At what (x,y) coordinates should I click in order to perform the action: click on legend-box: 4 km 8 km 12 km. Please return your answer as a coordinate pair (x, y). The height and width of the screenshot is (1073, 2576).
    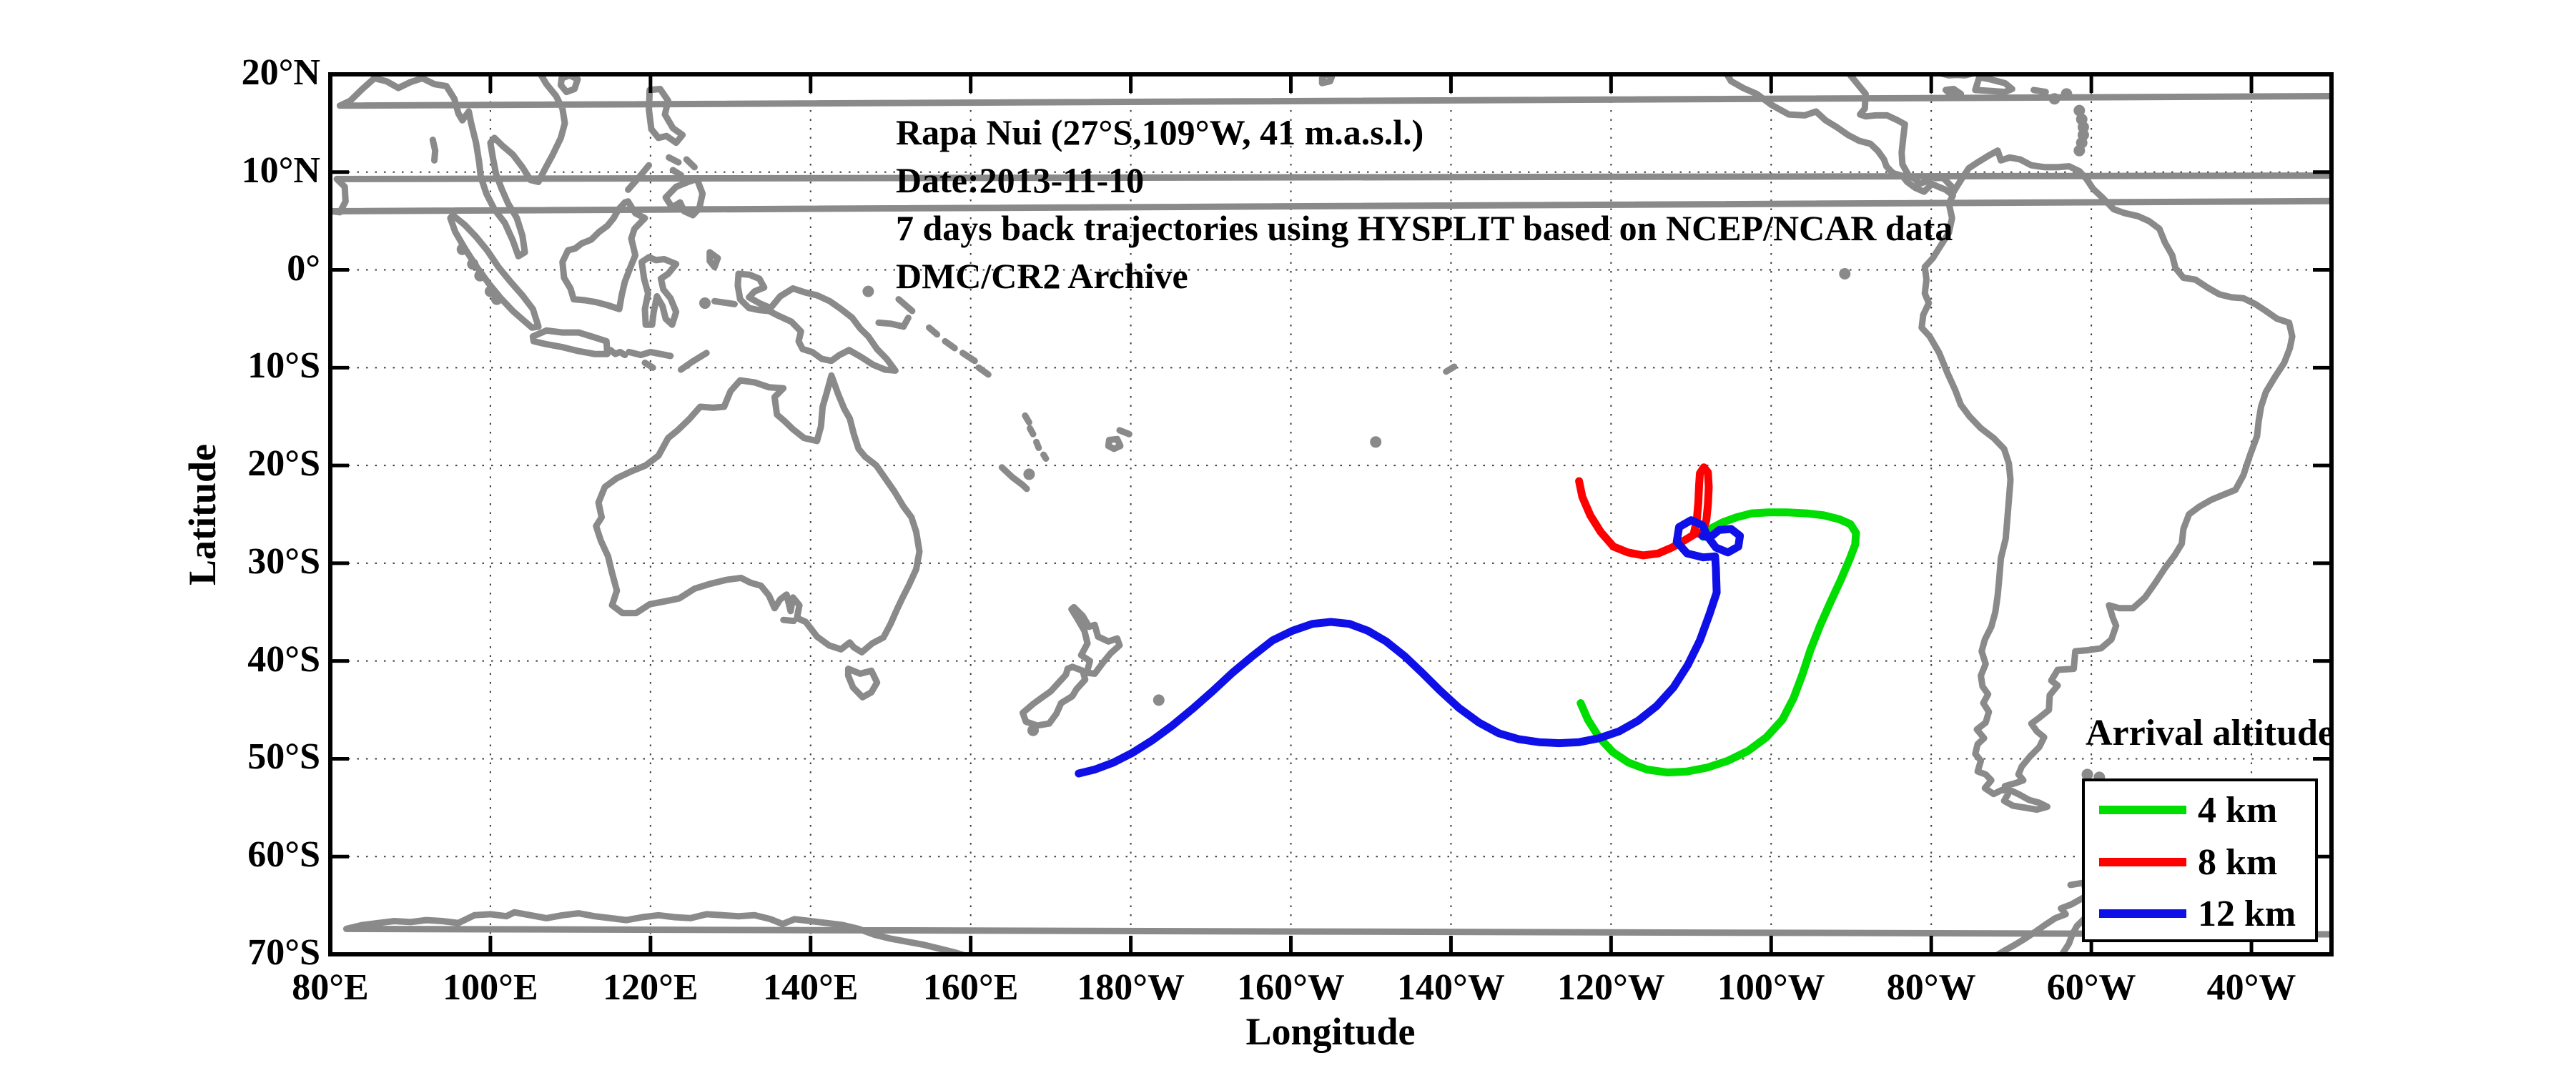
    Looking at the image, I should click on (2200, 860).